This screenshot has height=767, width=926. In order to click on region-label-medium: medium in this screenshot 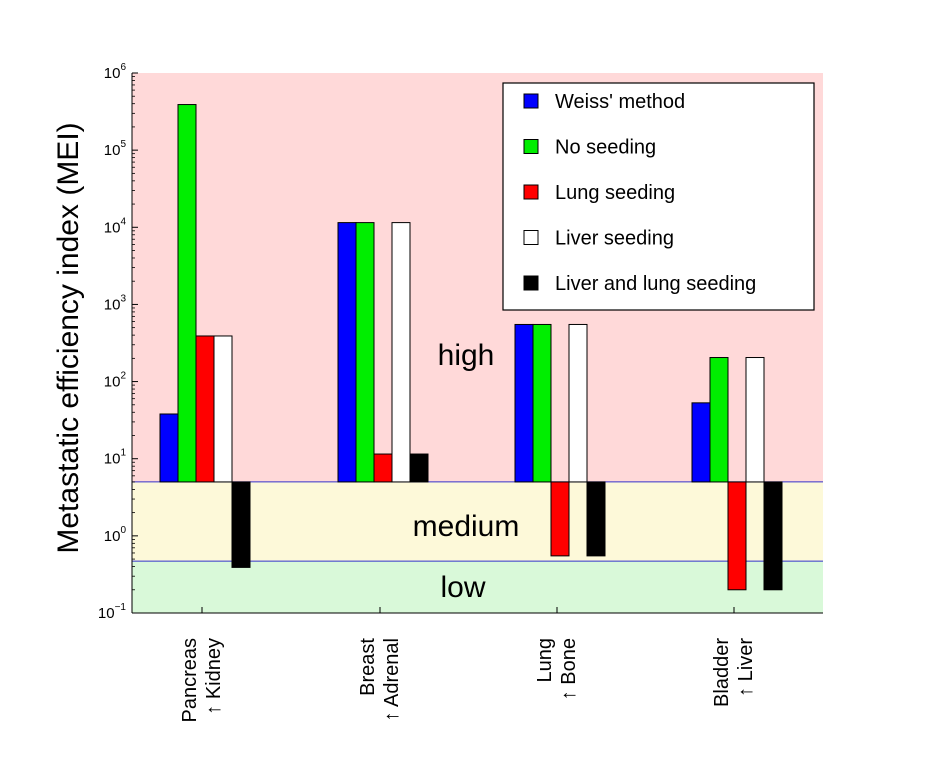, I will do `click(466, 526)`.